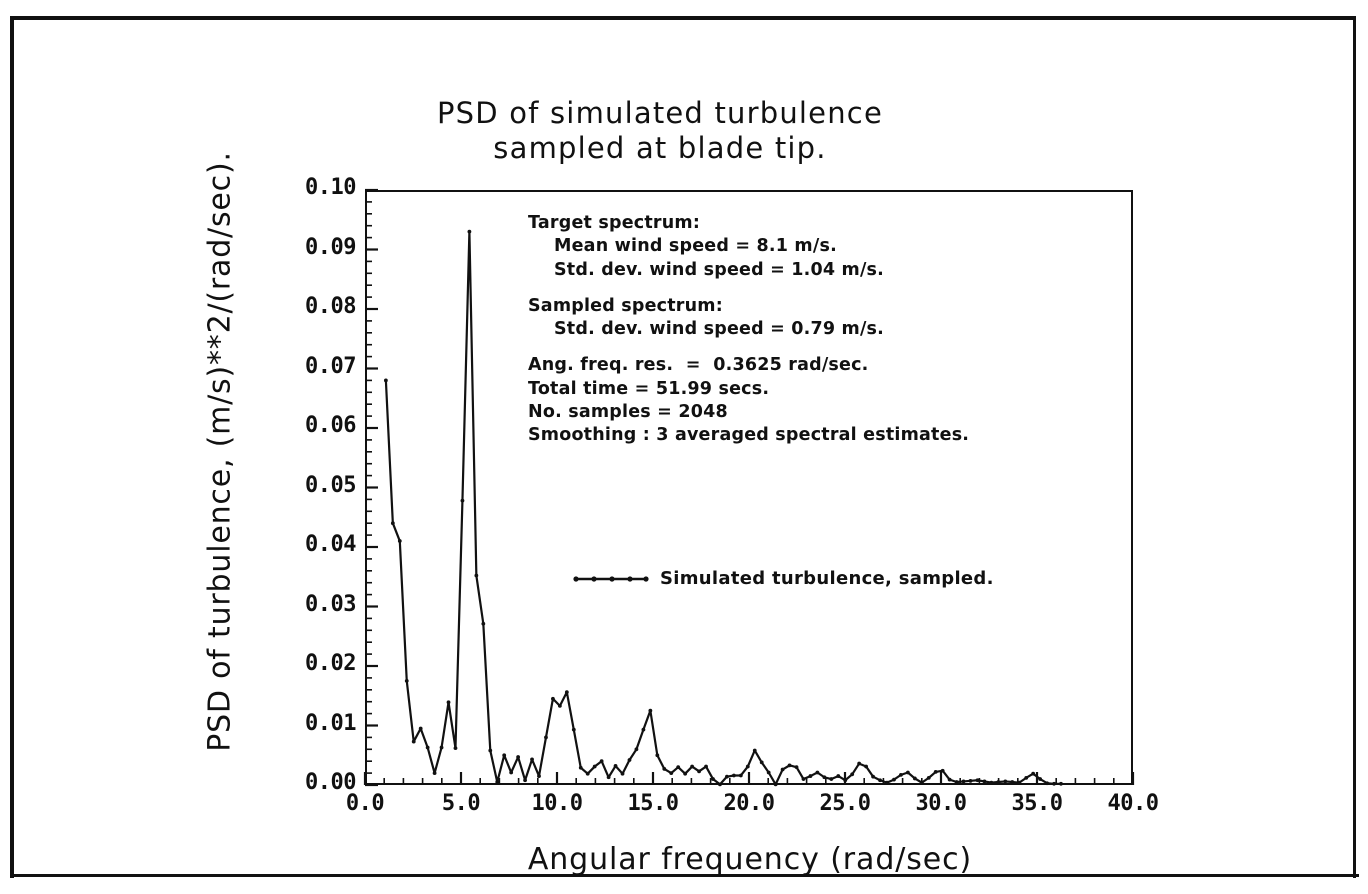  Describe the element at coordinates (1037, 803) in the screenshot. I see `x-tick-label: 35.0` at that location.